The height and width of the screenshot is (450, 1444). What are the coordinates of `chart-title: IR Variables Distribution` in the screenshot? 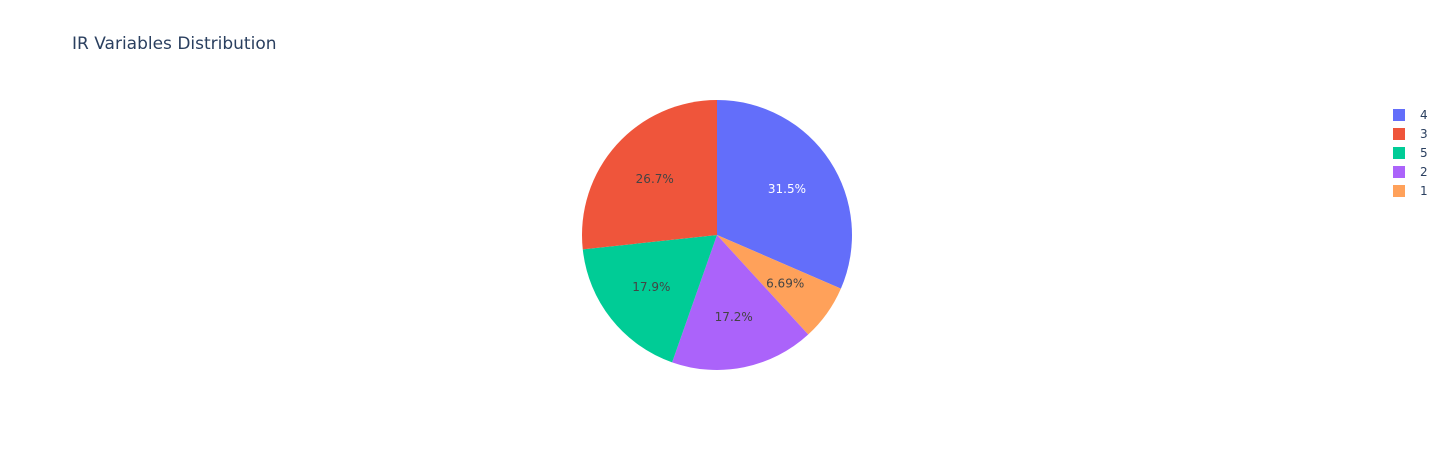 It's located at (174, 44).